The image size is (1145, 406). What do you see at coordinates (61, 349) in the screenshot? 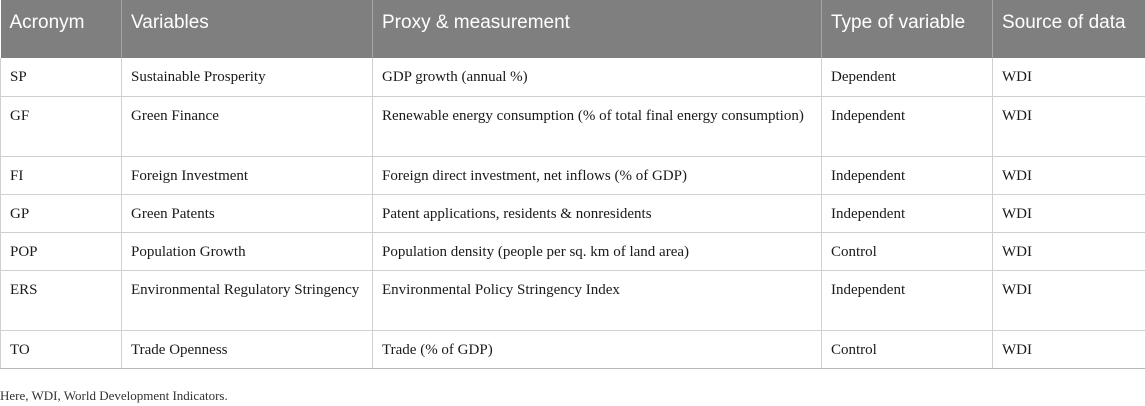
I see `cell-acronym: TO` at bounding box center [61, 349].